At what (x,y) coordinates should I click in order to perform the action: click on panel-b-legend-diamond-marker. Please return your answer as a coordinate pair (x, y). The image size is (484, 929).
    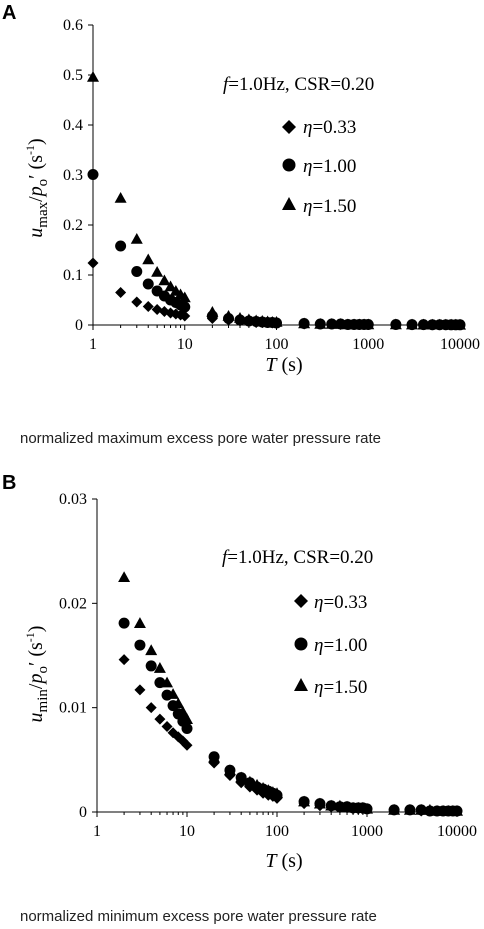
    Looking at the image, I should click on (301, 601).